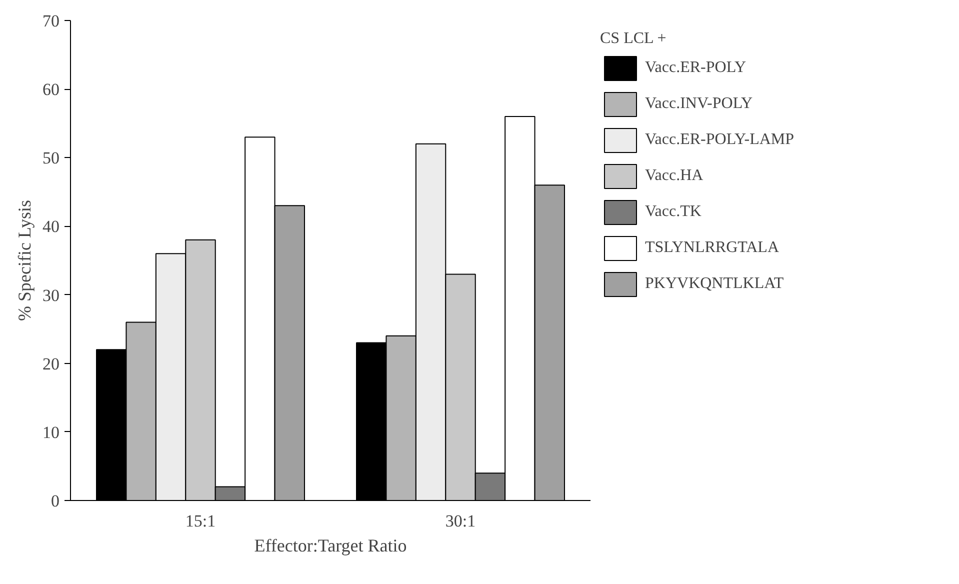 The image size is (959, 584). What do you see at coordinates (24, 260) in the screenshot?
I see `y-axis-title: % Specific Lysis` at bounding box center [24, 260].